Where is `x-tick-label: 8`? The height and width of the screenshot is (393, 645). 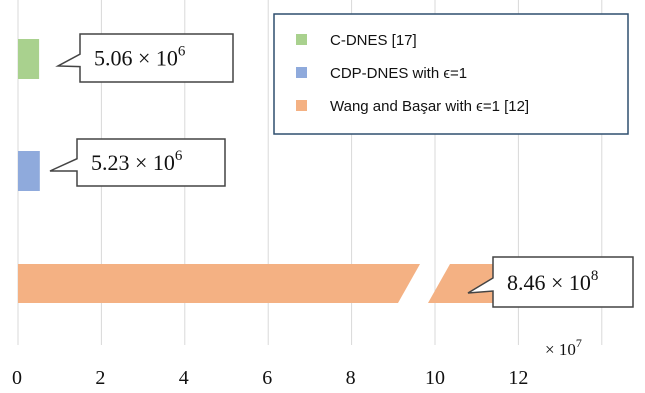
x-tick-label: 8 is located at coordinates (351, 378).